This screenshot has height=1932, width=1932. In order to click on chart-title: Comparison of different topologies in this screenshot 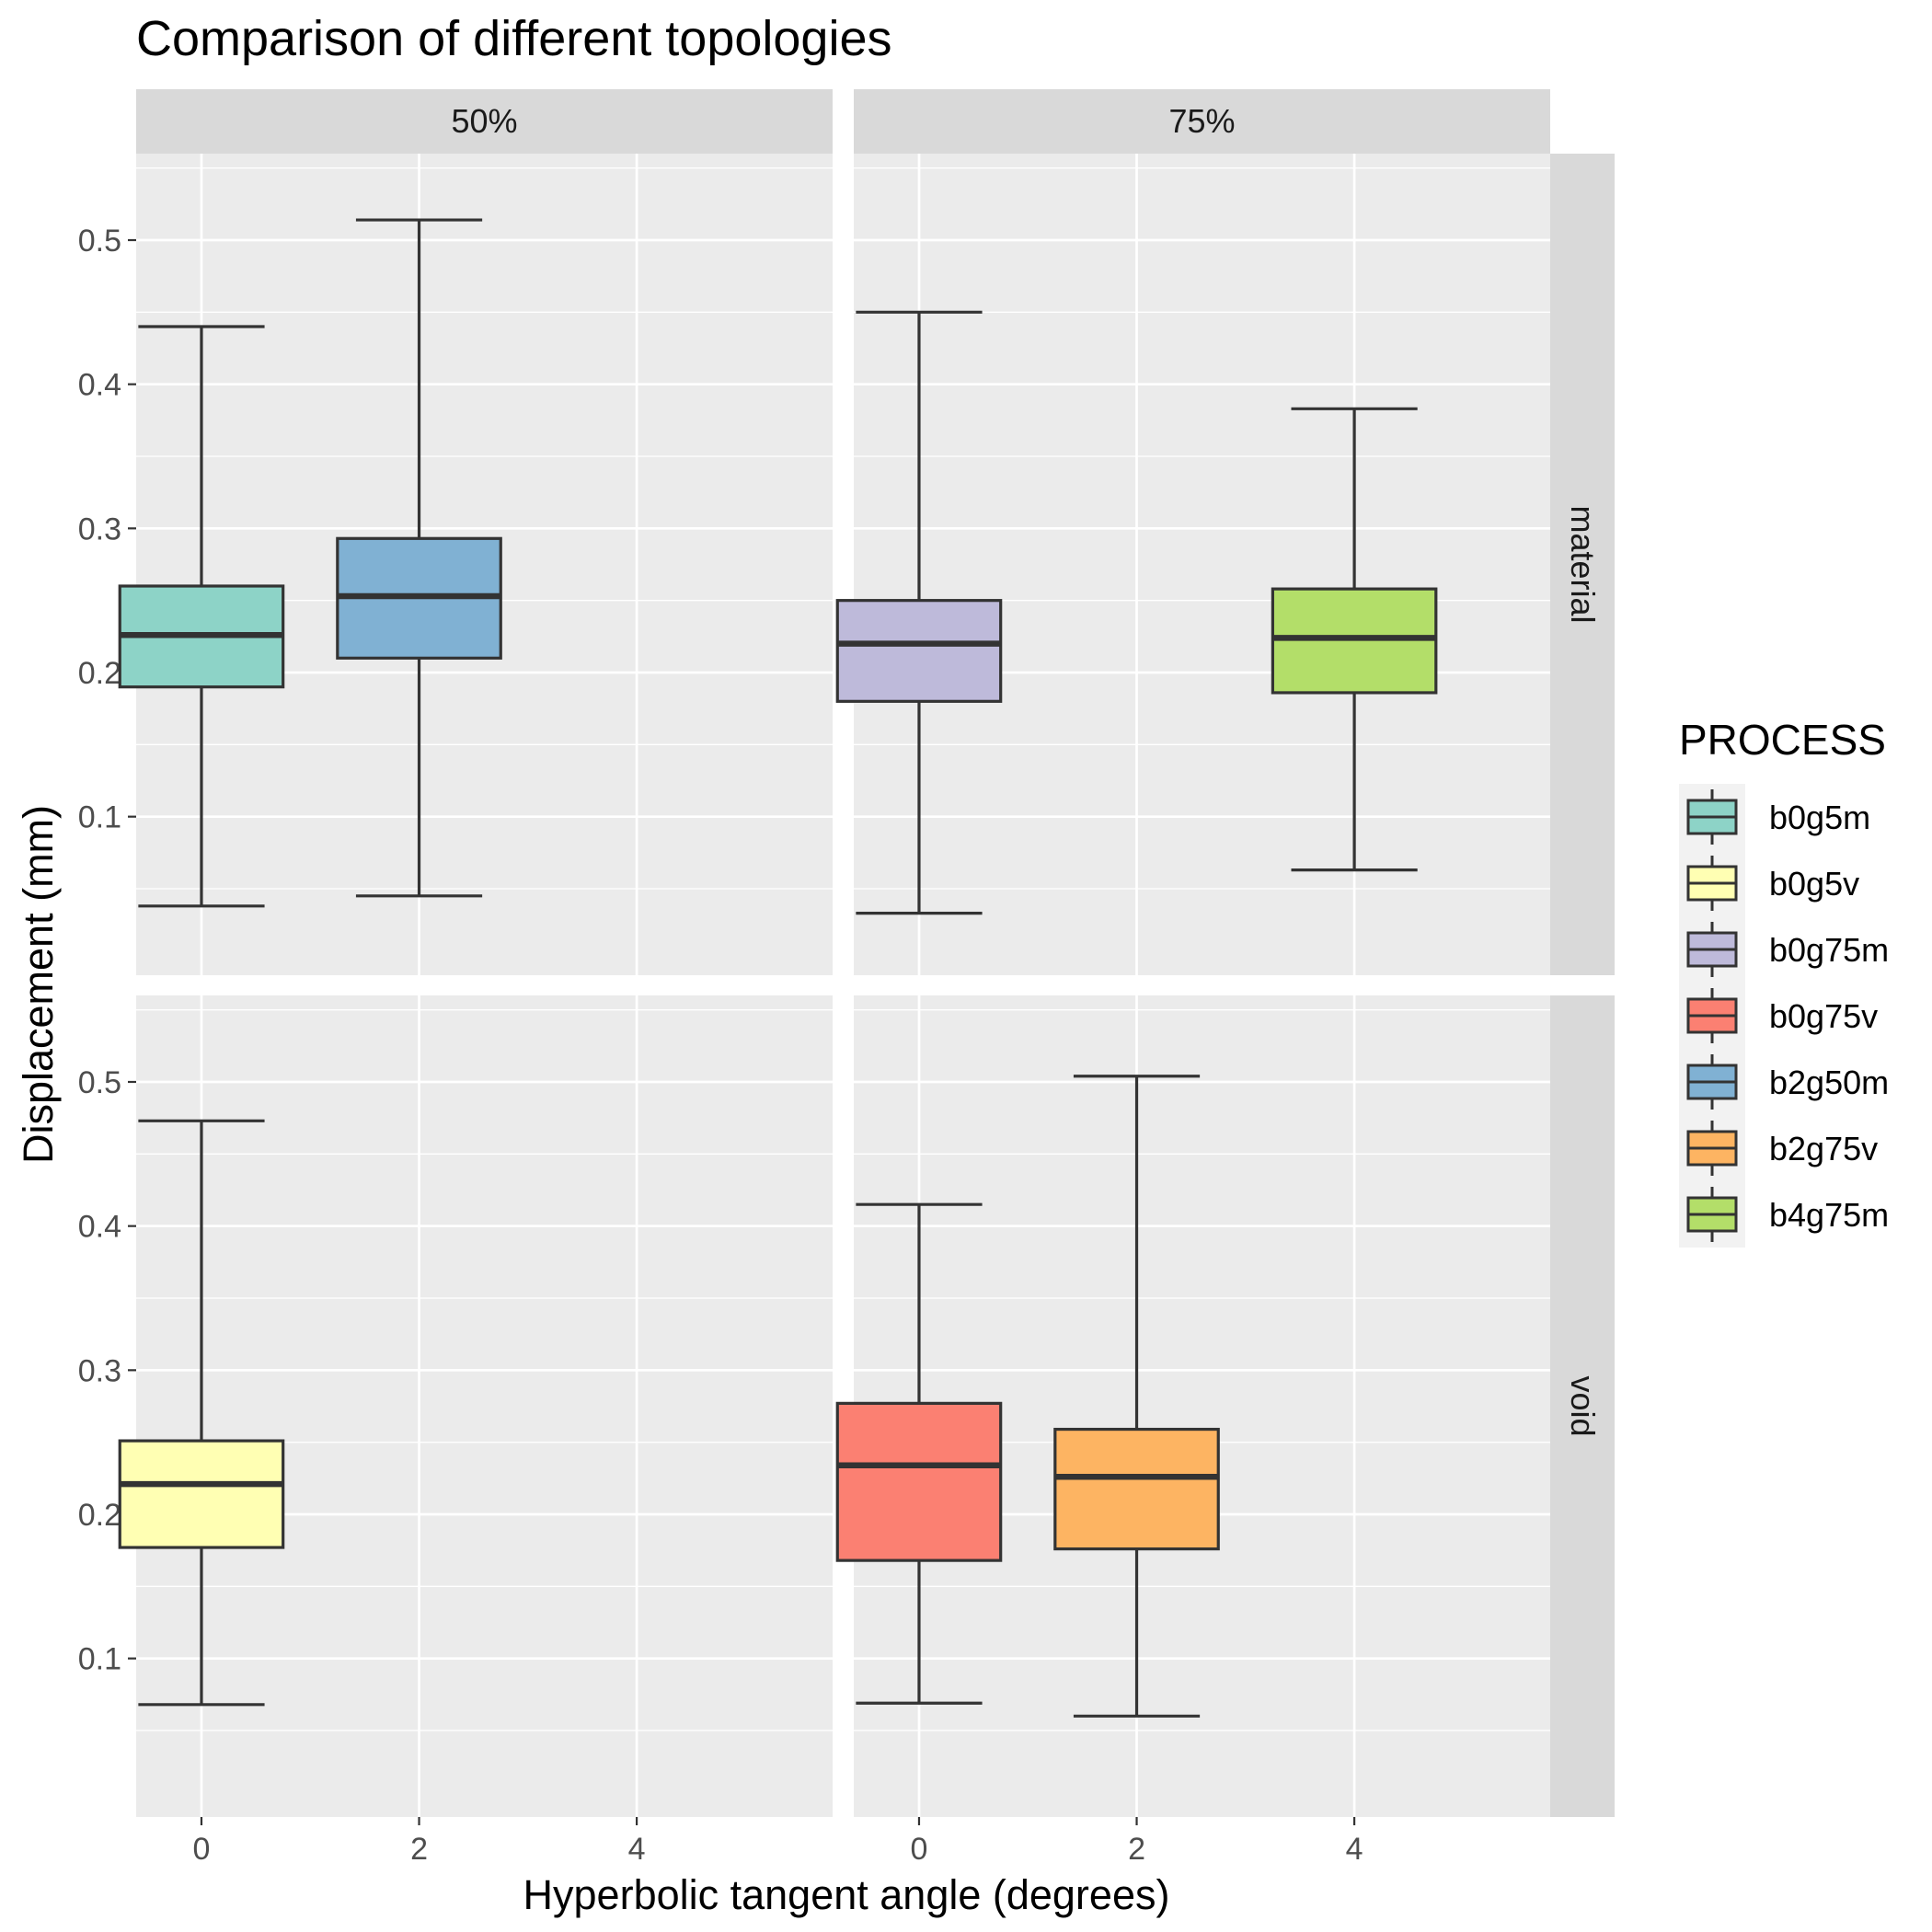, I will do `click(514, 38)`.